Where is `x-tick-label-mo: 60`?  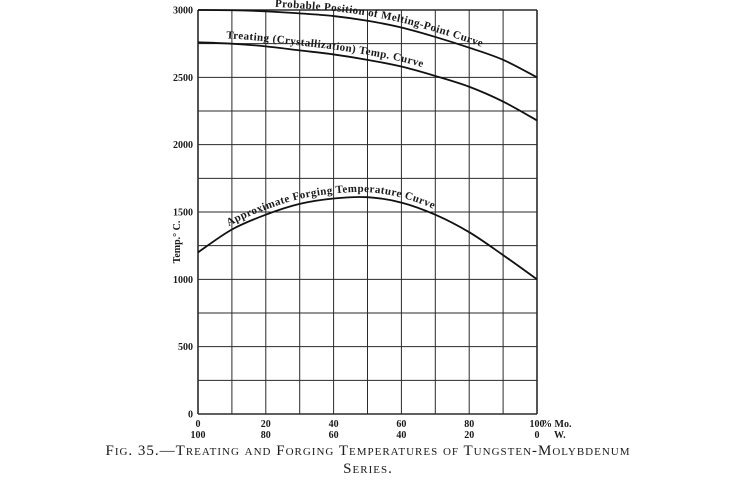 x-tick-label-mo: 60 is located at coordinates (401, 424).